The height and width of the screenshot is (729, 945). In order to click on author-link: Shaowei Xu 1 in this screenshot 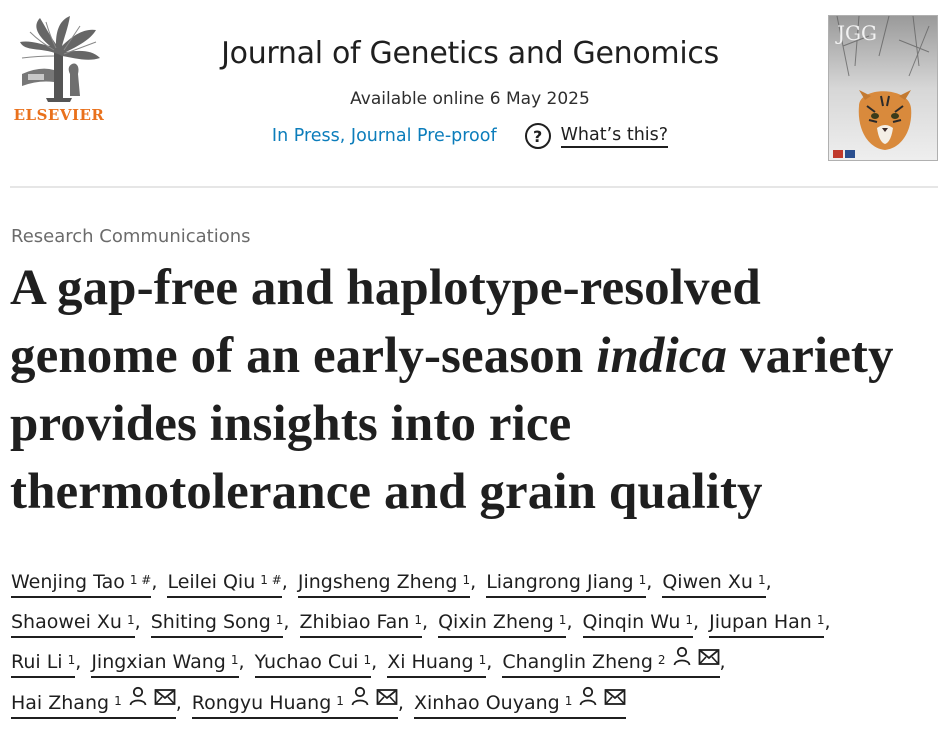, I will do `click(73, 624)`.